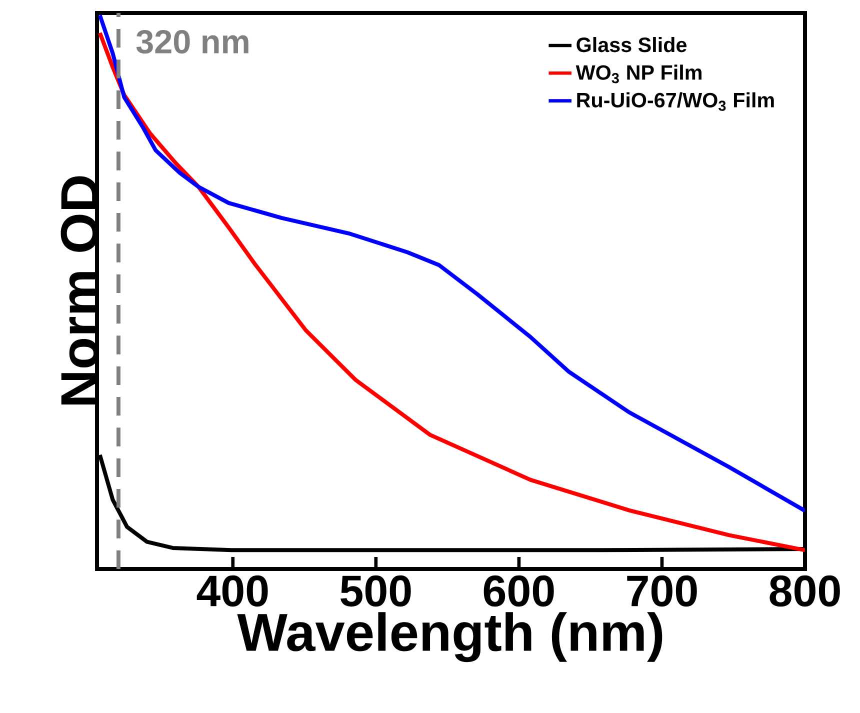  What do you see at coordinates (519, 591) in the screenshot?
I see `x-tick-label: 600` at bounding box center [519, 591].